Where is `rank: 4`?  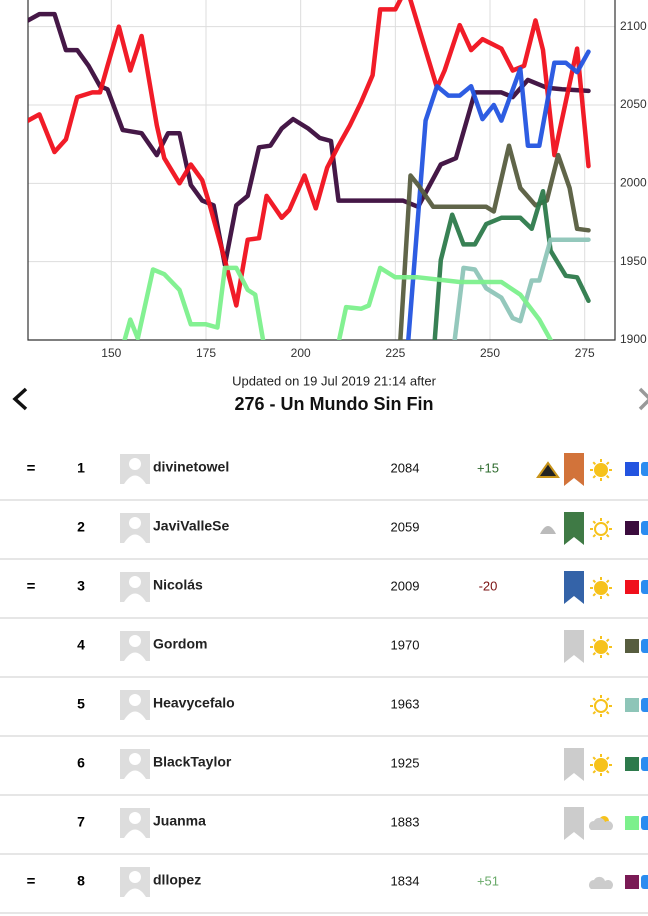
rank: 4 is located at coordinates (81, 645).